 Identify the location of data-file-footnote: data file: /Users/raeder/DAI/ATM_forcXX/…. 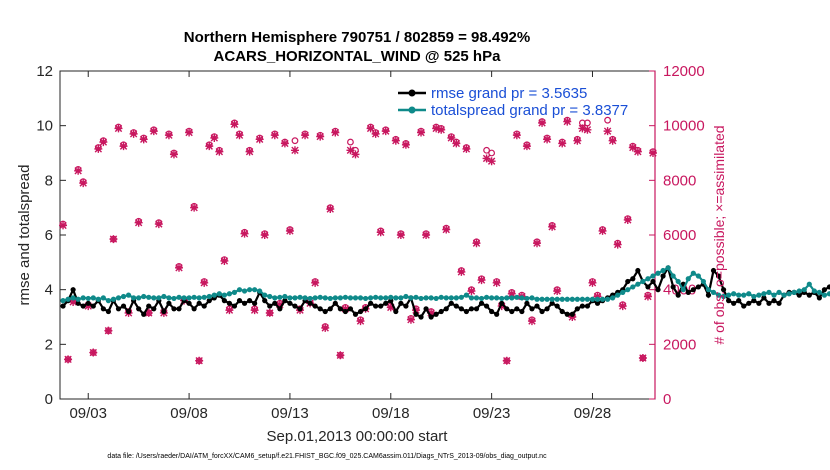
(327, 456).